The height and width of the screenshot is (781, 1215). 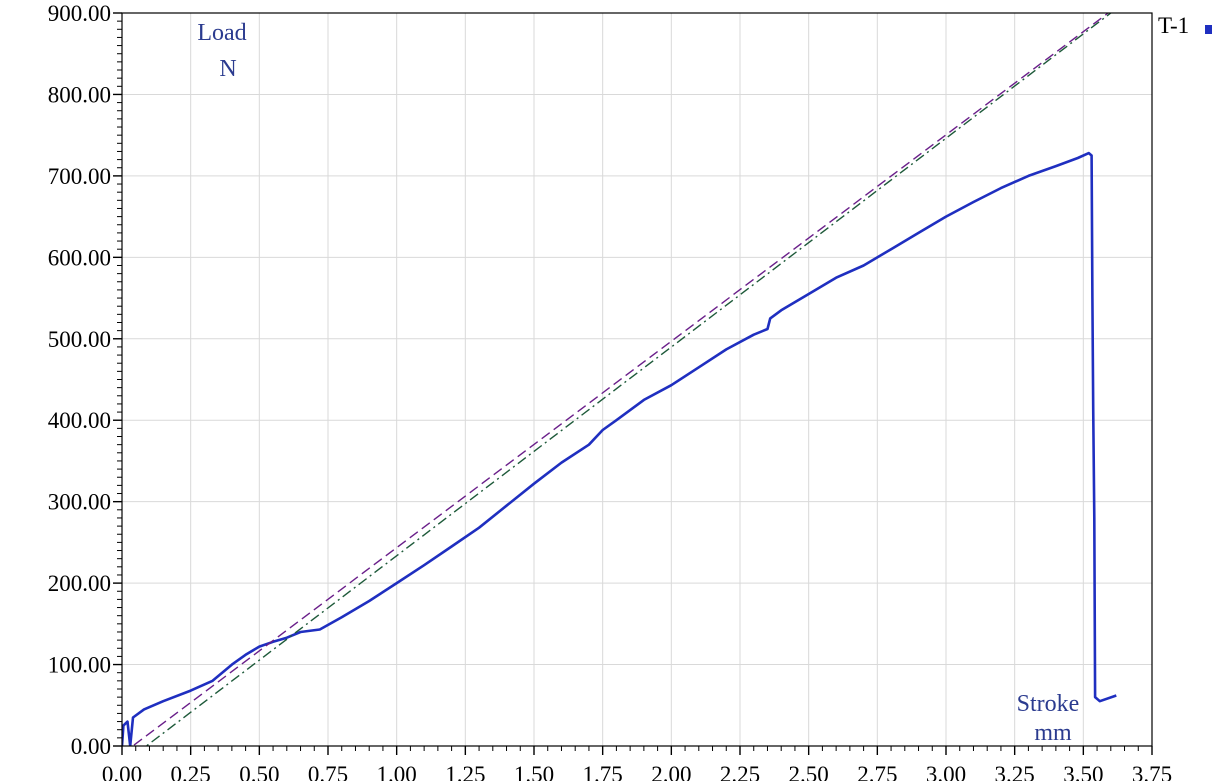 I want to click on x-tick-label: 1.50, so click(x=534, y=771).